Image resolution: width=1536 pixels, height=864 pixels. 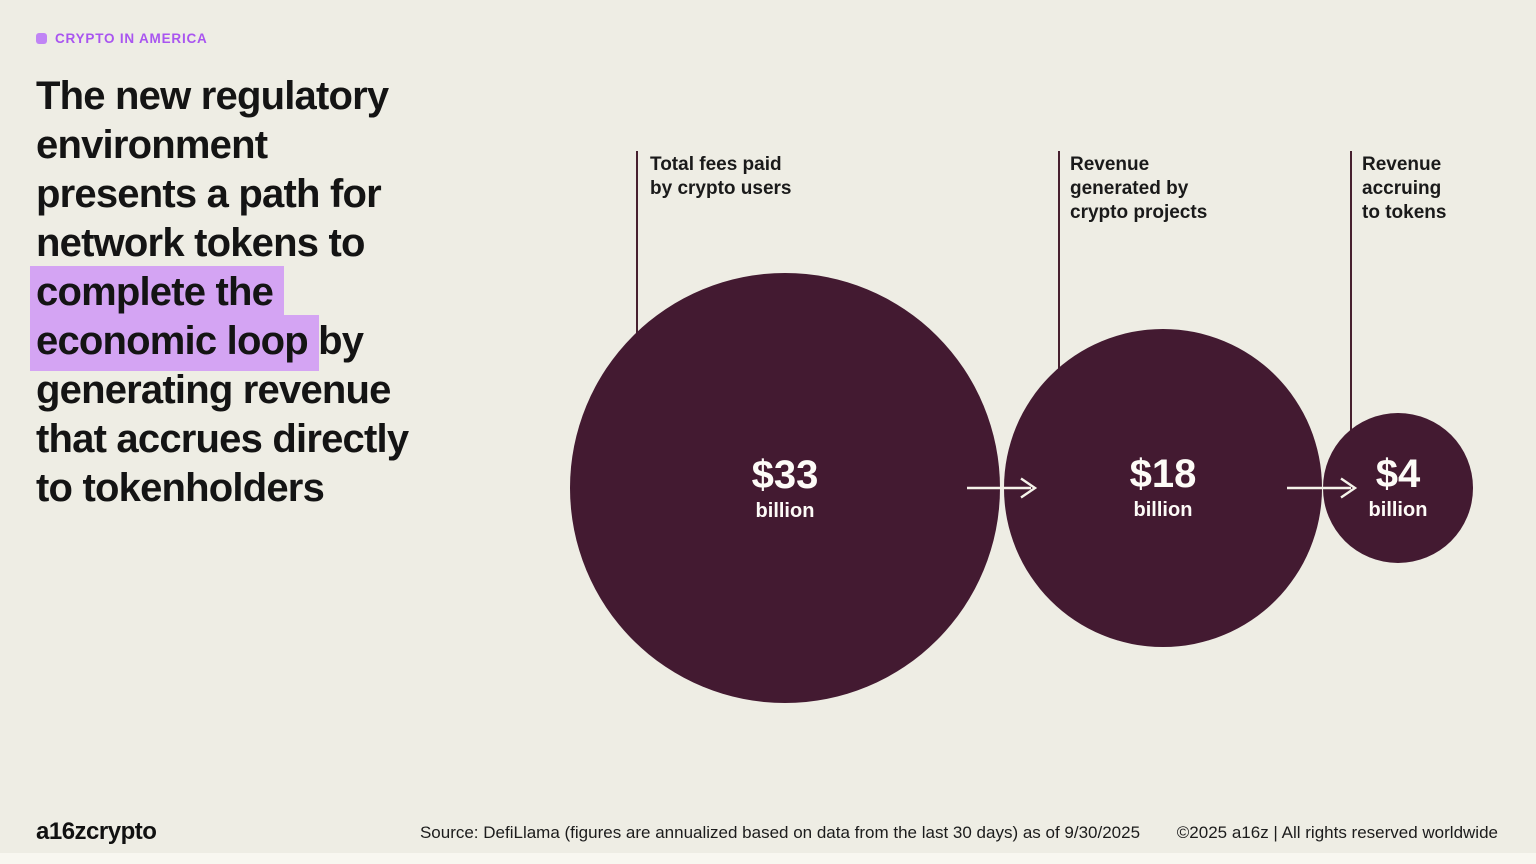 I want to click on headline-line: economic loop by, so click(x=283, y=343).